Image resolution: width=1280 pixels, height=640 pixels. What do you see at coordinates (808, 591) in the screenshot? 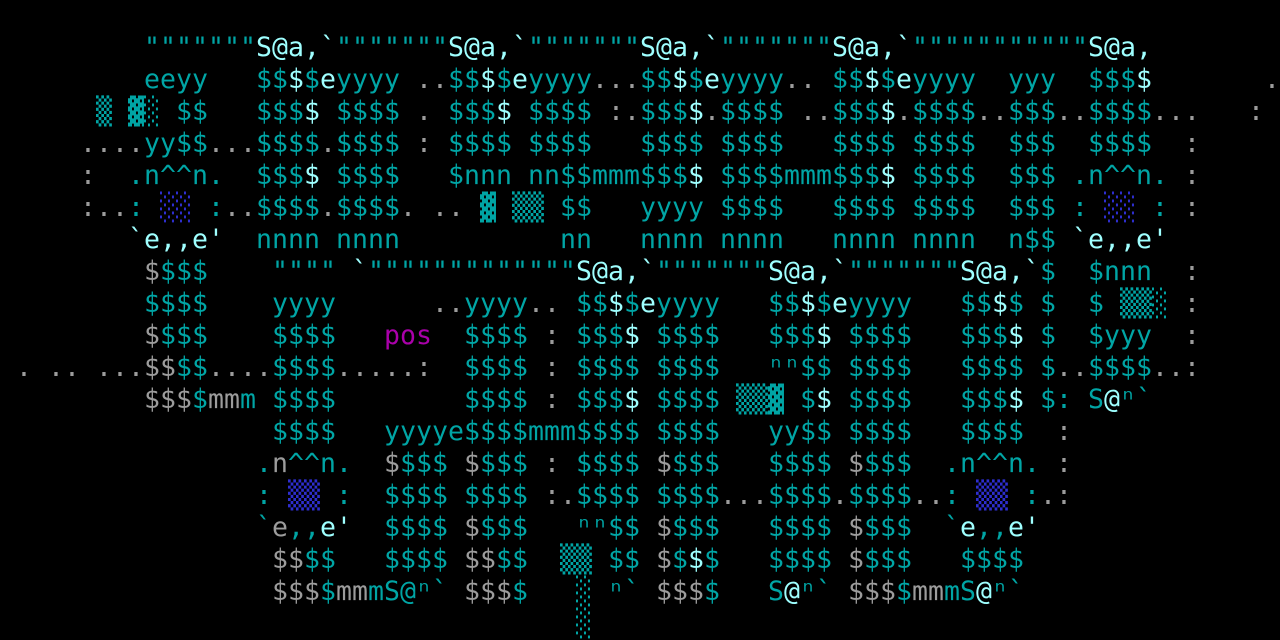
I see `glyph-run: ⁿ` at bounding box center [808, 591].